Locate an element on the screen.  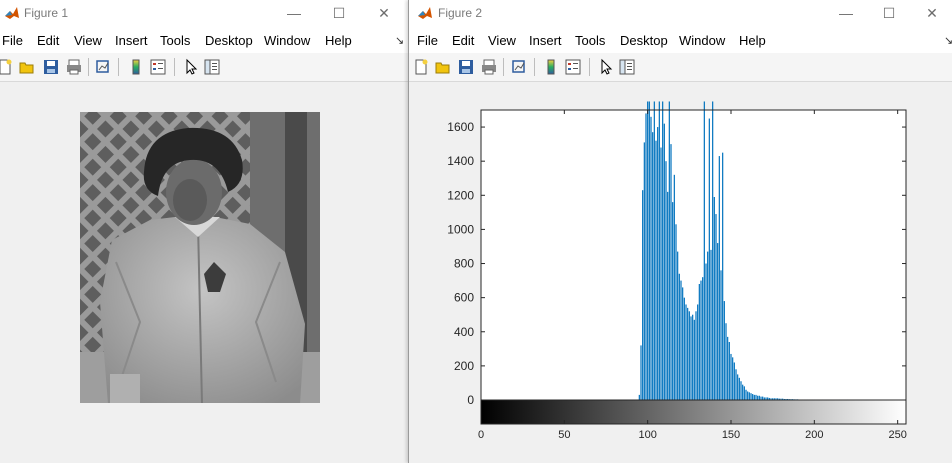
y-tick-label: 1000 is located at coordinates (460, 229).